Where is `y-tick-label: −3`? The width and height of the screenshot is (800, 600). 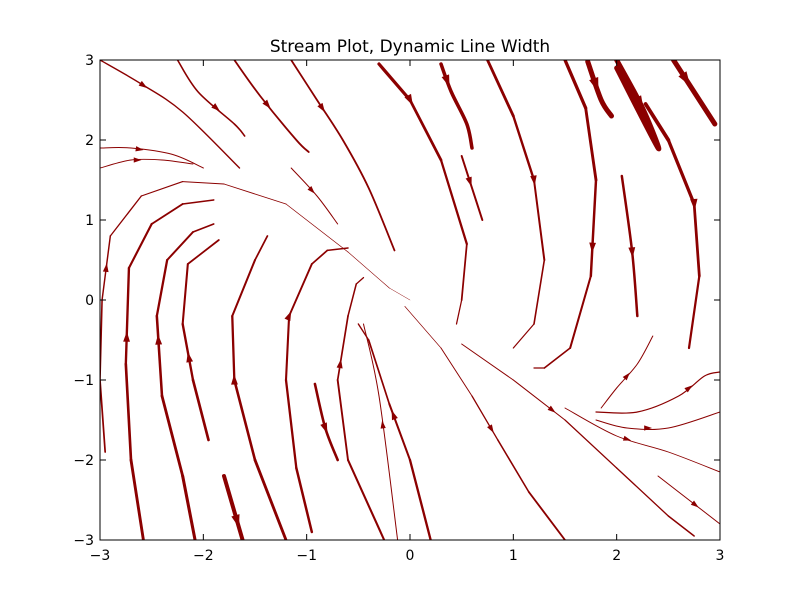
y-tick-label: −3 is located at coordinates (83, 541).